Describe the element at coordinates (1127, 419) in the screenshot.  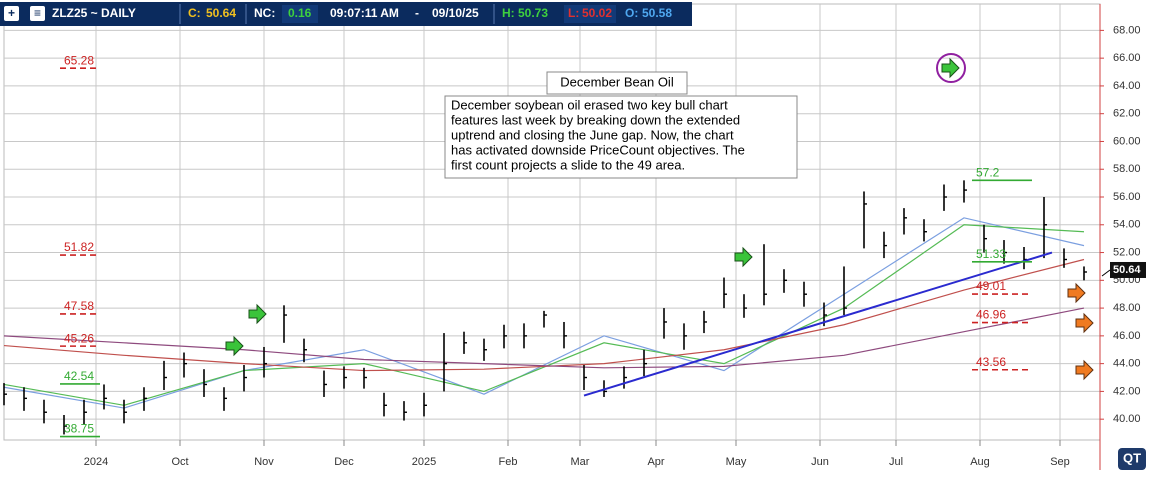
I see `y-tick-label: 40.00` at that location.